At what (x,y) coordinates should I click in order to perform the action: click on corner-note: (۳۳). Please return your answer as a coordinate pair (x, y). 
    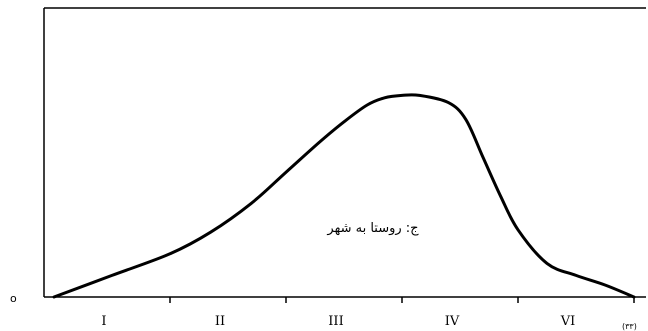
    Looking at the image, I should click on (629, 326).